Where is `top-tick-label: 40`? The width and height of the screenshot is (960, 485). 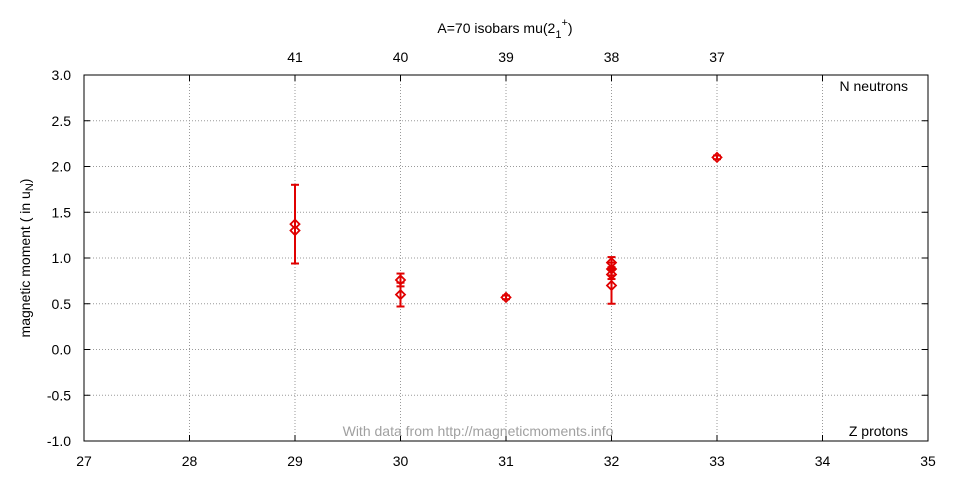
top-tick-label: 40 is located at coordinates (401, 57).